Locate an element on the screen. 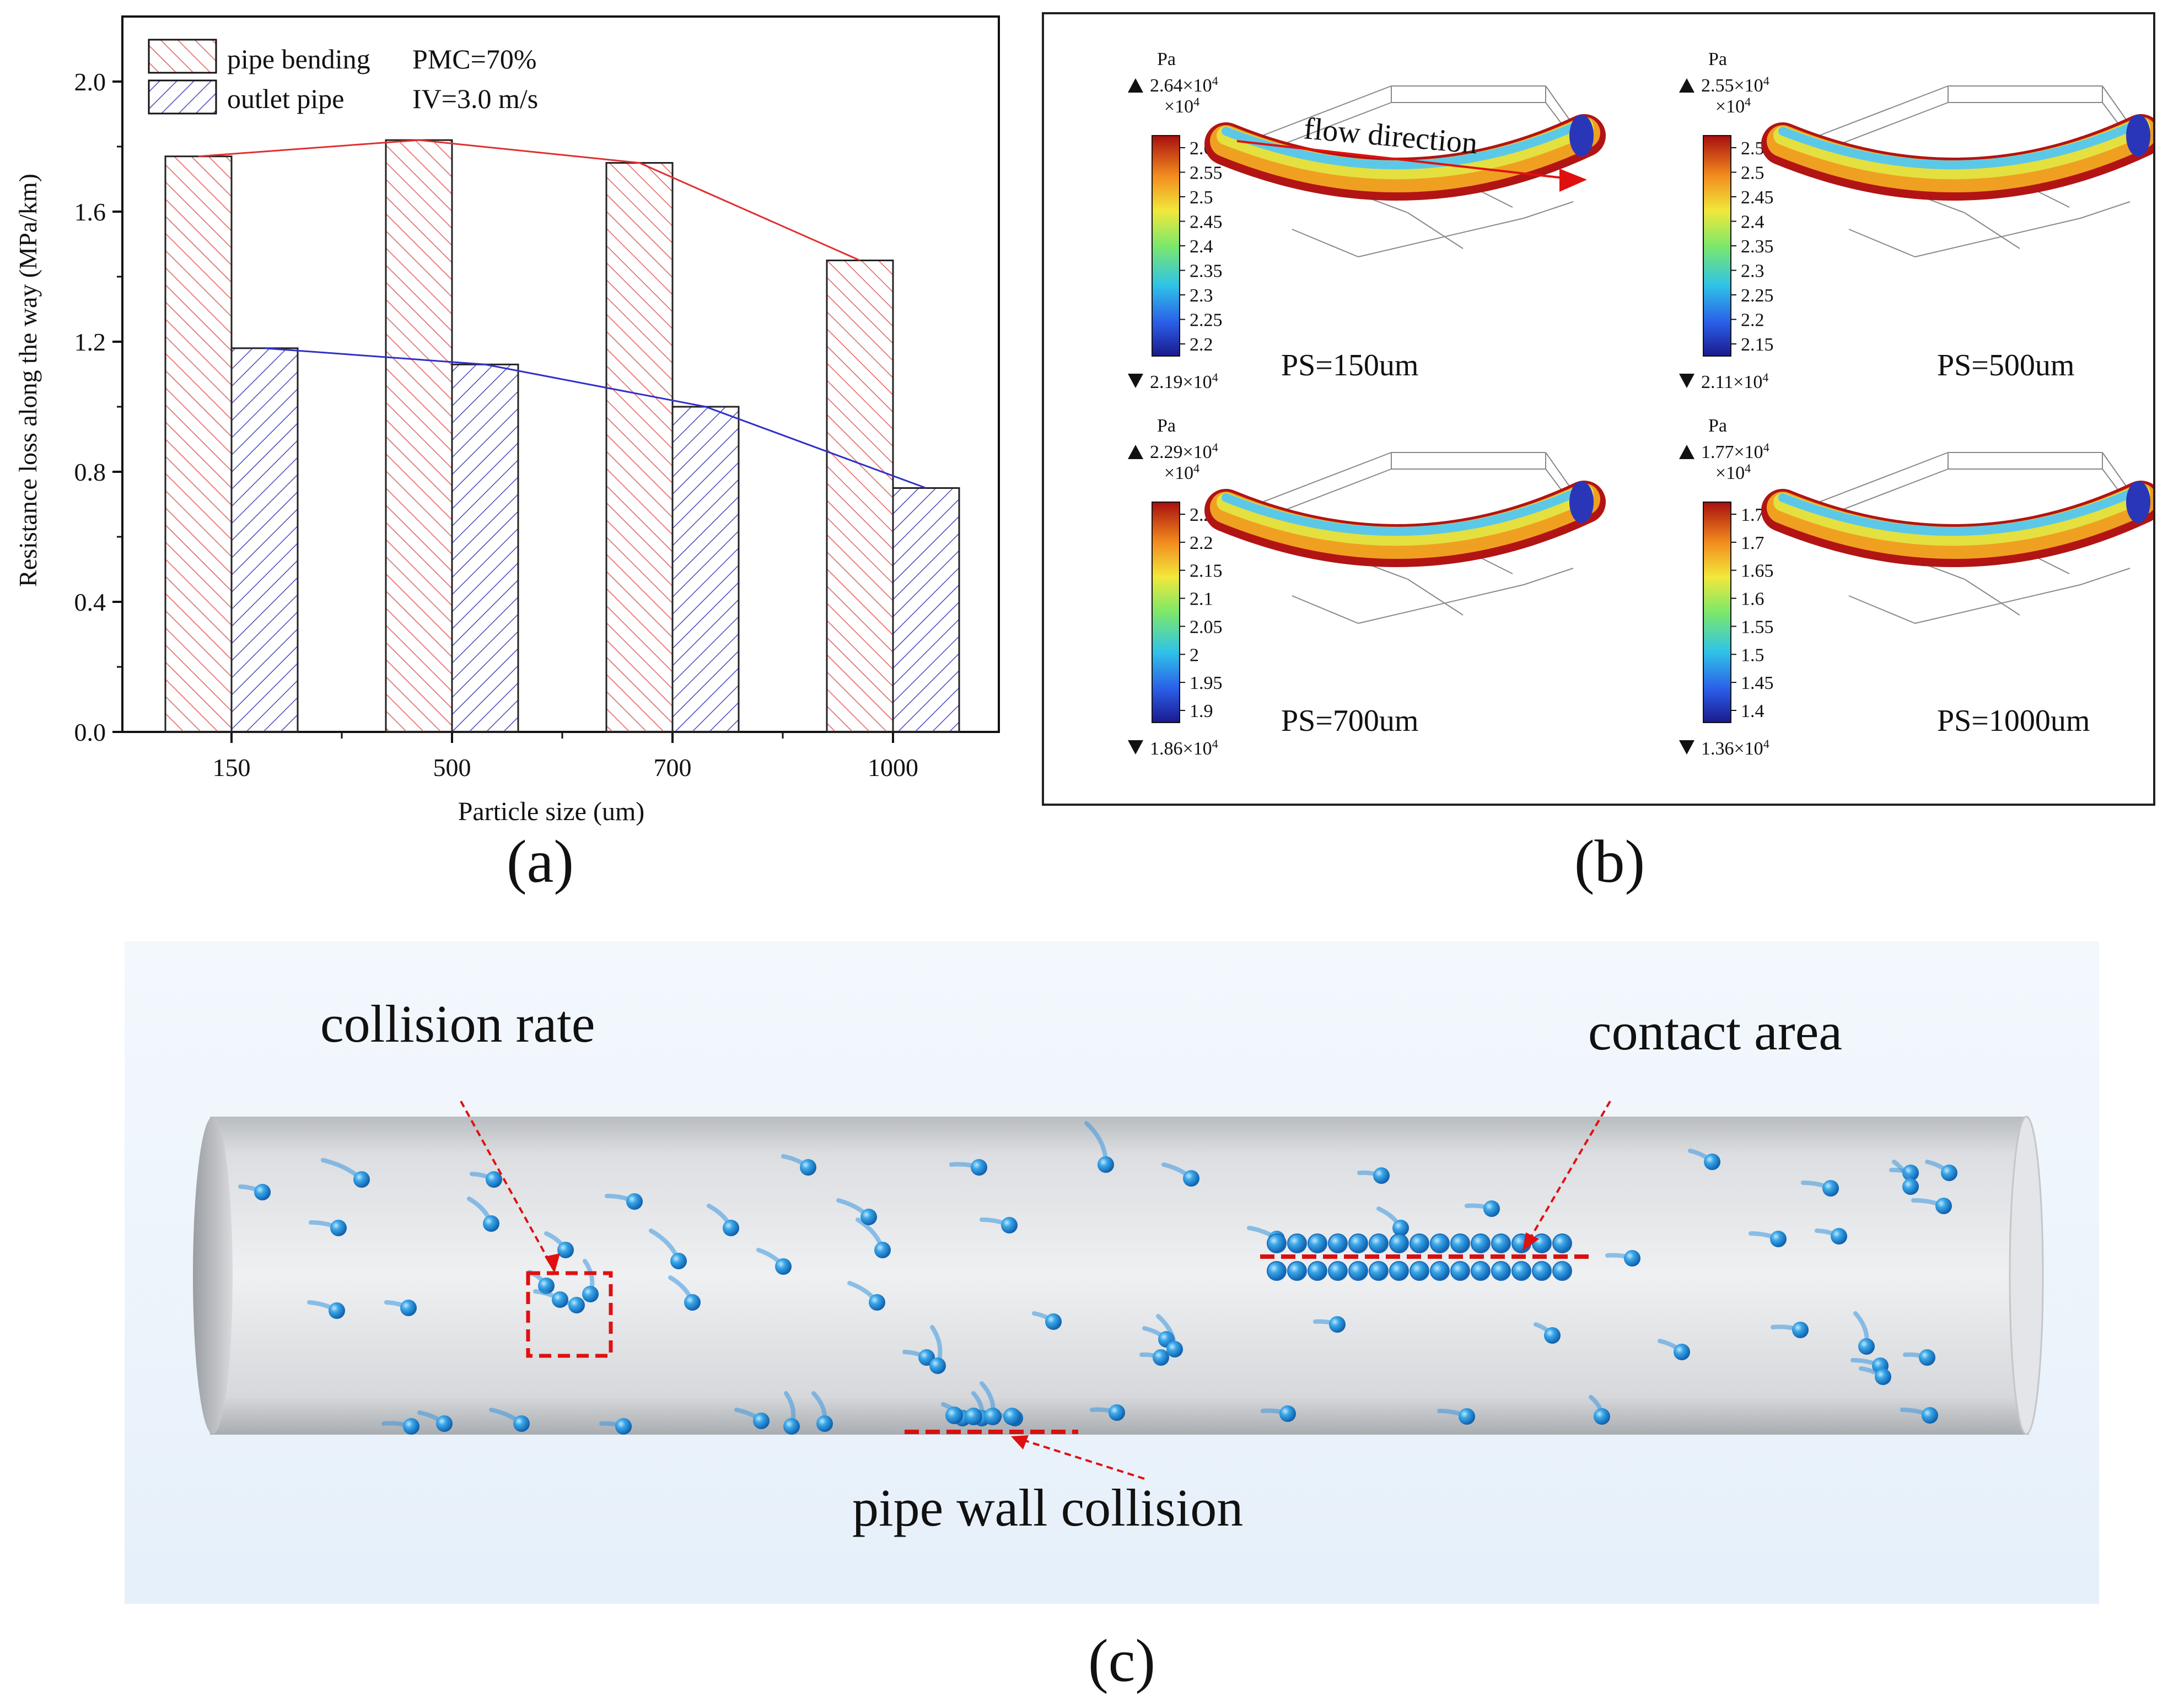 The image size is (2168, 1708). color-bar-tick-label: 1.9 is located at coordinates (1201, 711).